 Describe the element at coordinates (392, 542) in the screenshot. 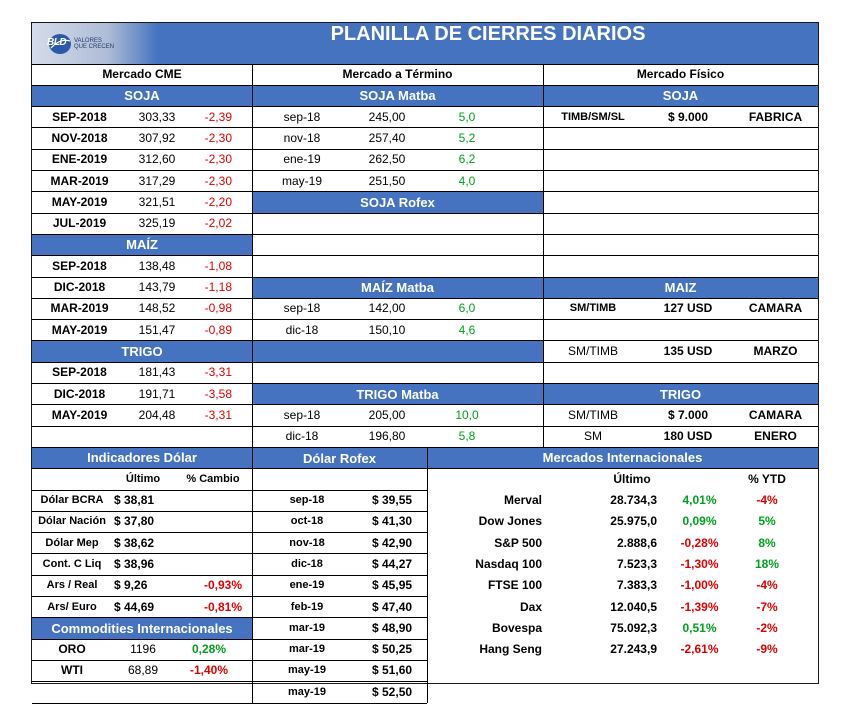

I see `rofex-value: $ 42,90` at that location.